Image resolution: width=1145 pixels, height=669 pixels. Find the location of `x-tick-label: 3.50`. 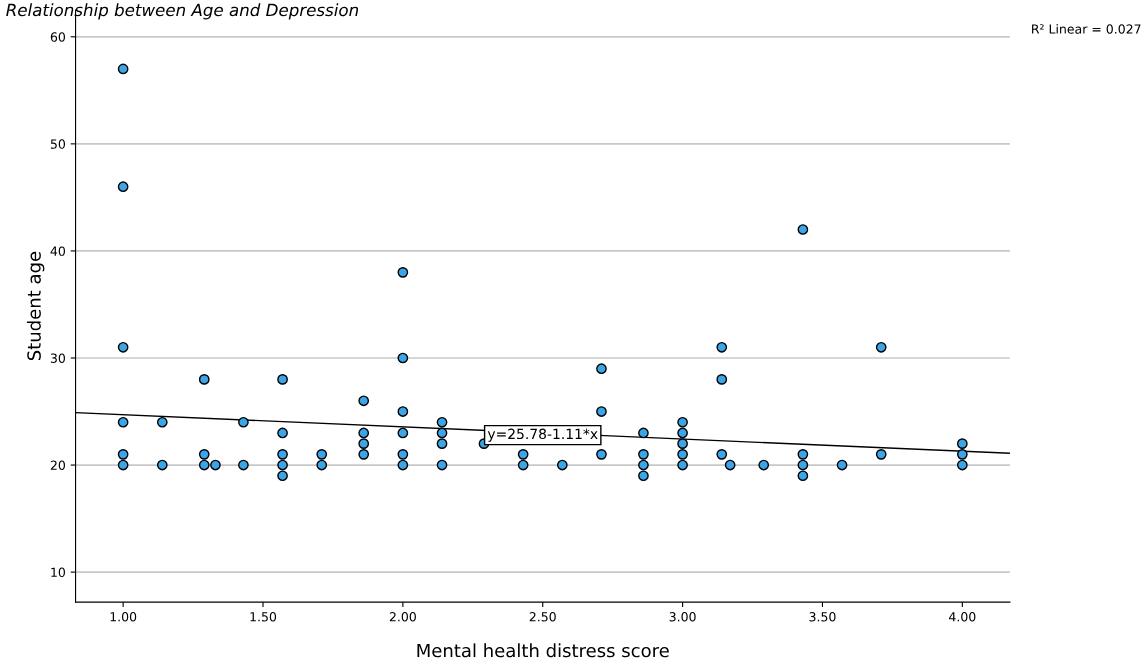

x-tick-label: 3.50 is located at coordinates (822, 617).